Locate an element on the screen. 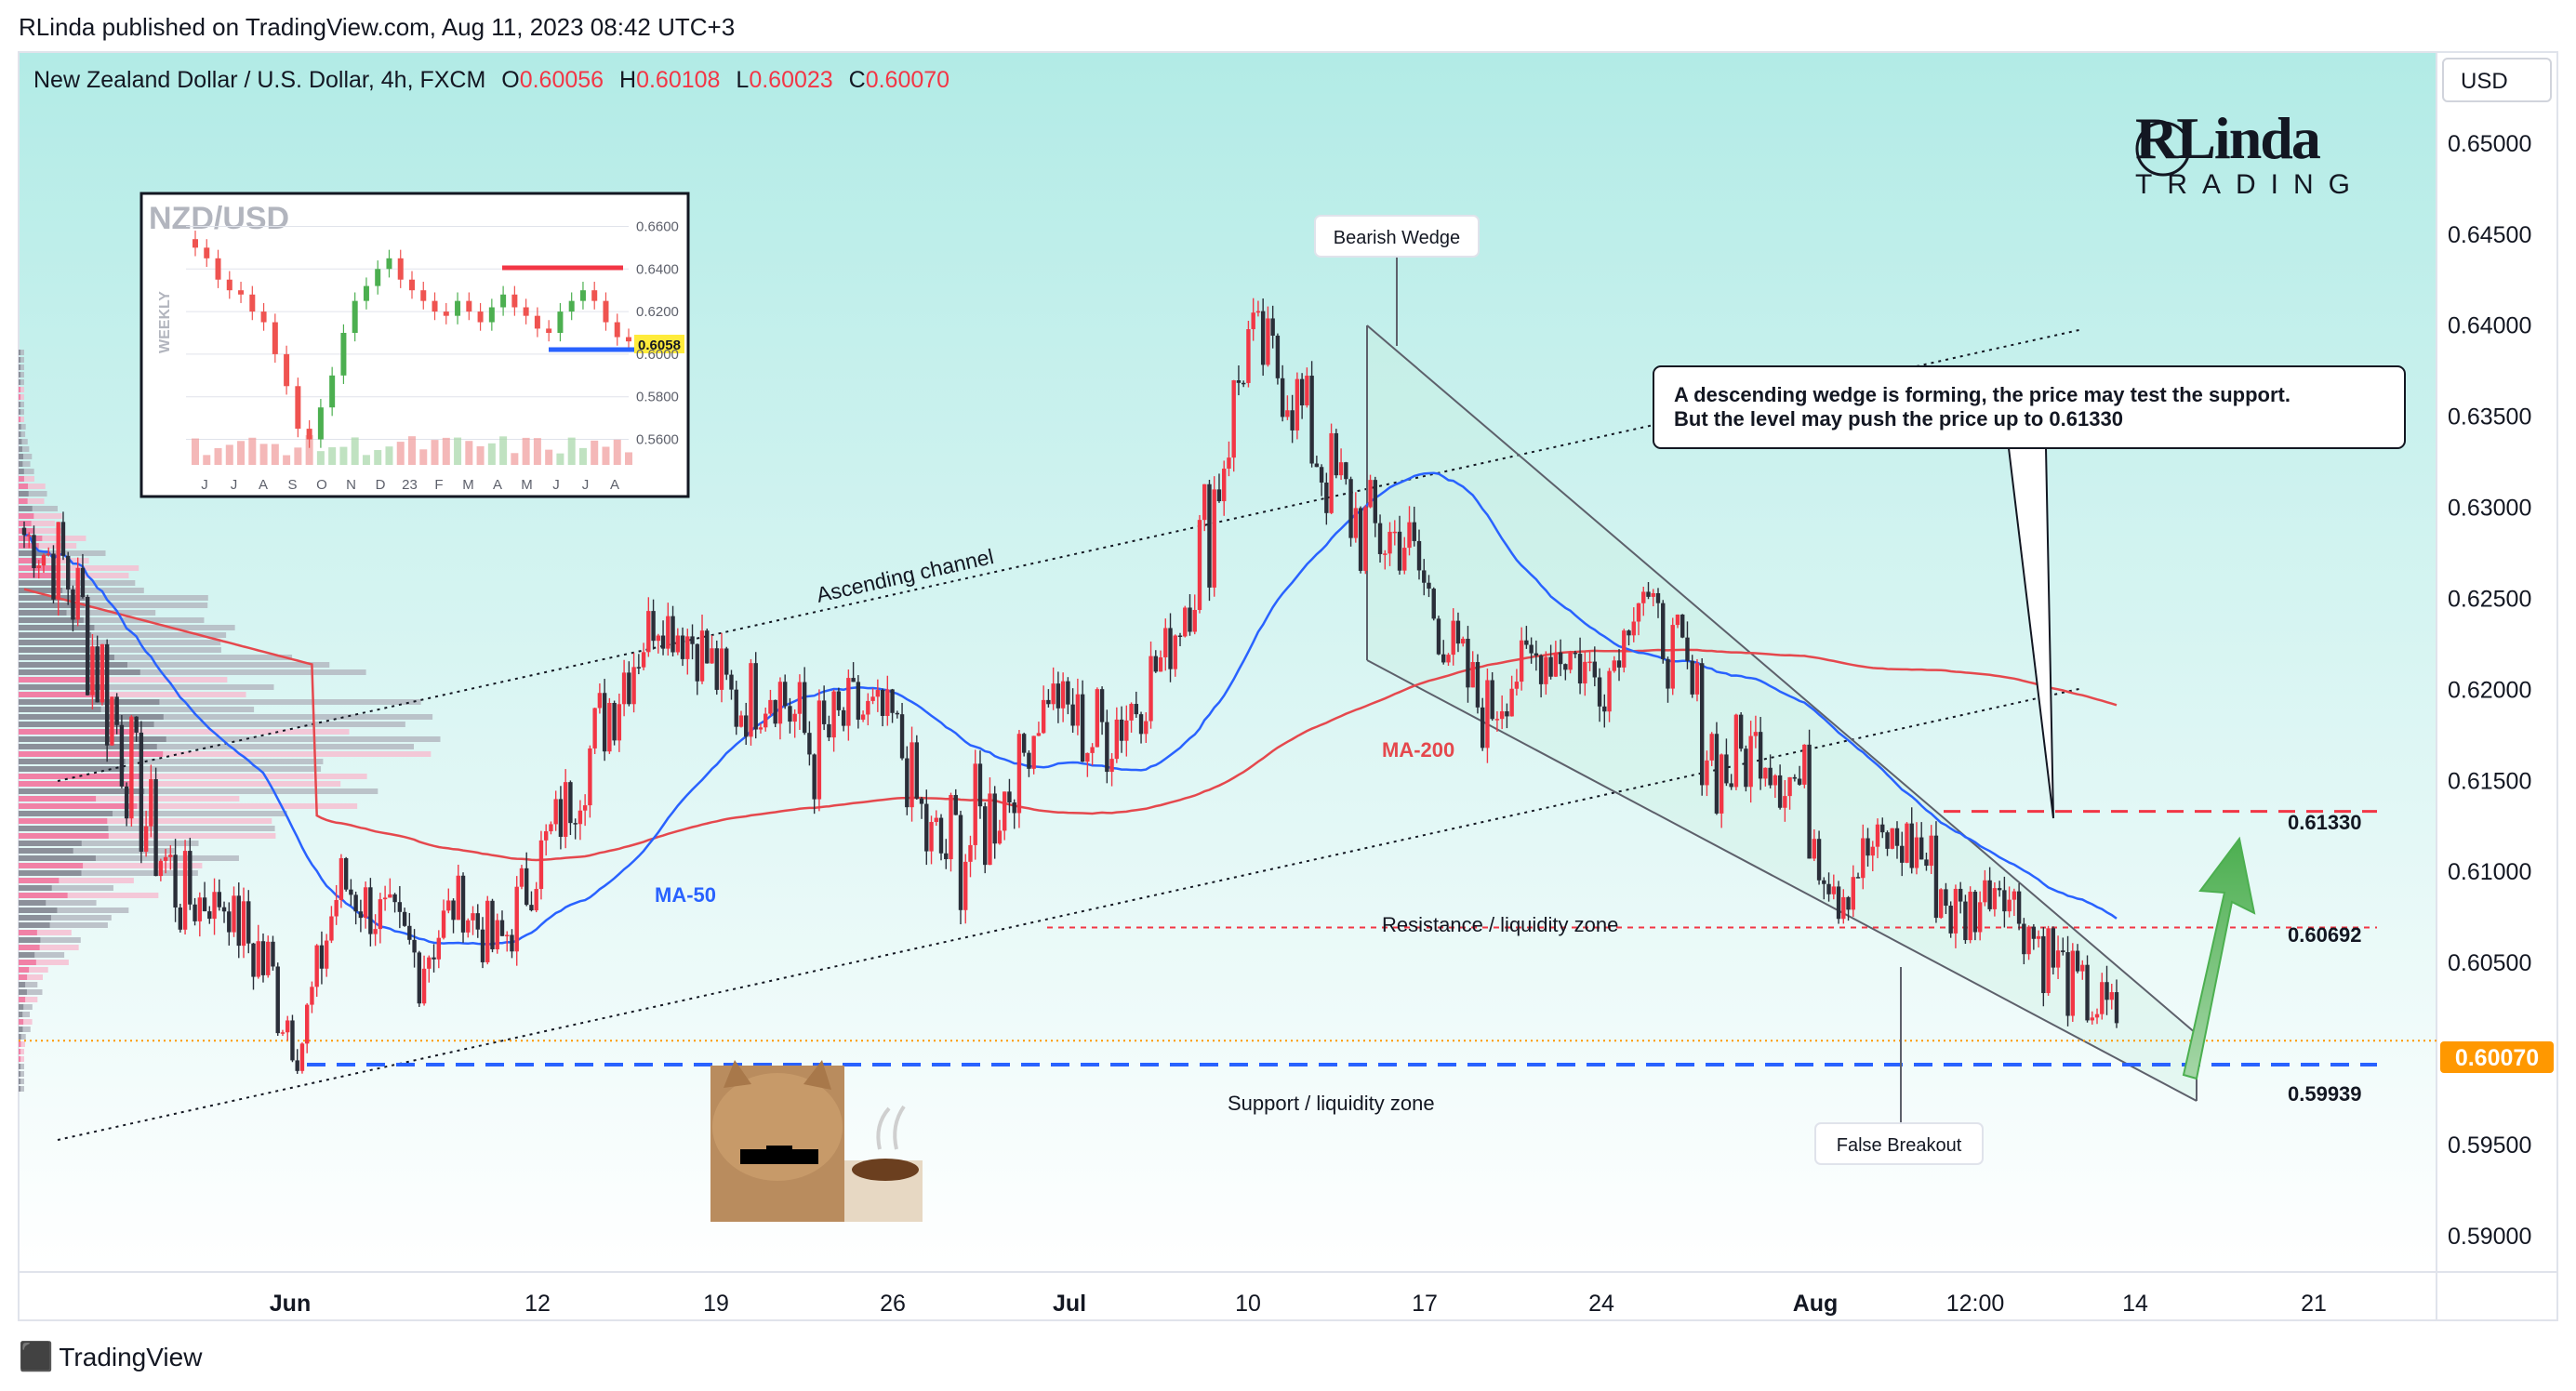 The image size is (2576, 1391). false-breakout-box is located at coordinates (1899, 1143).